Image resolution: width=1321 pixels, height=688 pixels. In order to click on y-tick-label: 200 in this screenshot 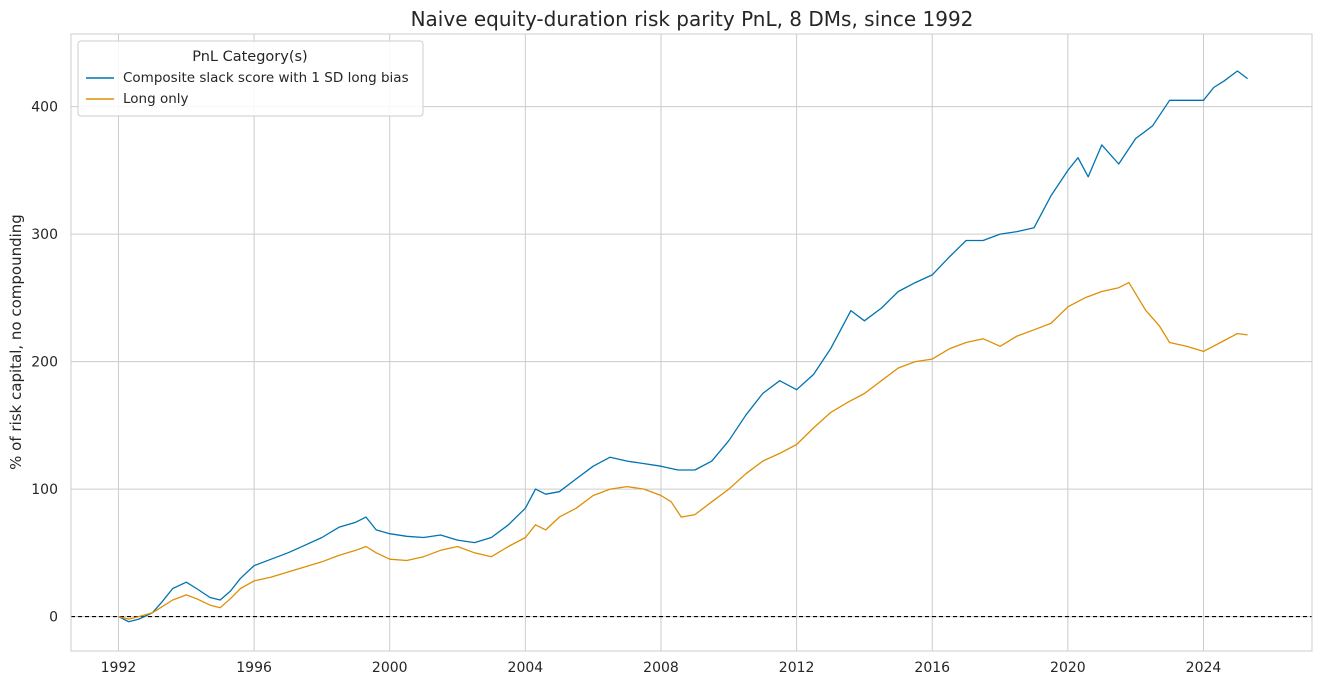, I will do `click(44, 363)`.